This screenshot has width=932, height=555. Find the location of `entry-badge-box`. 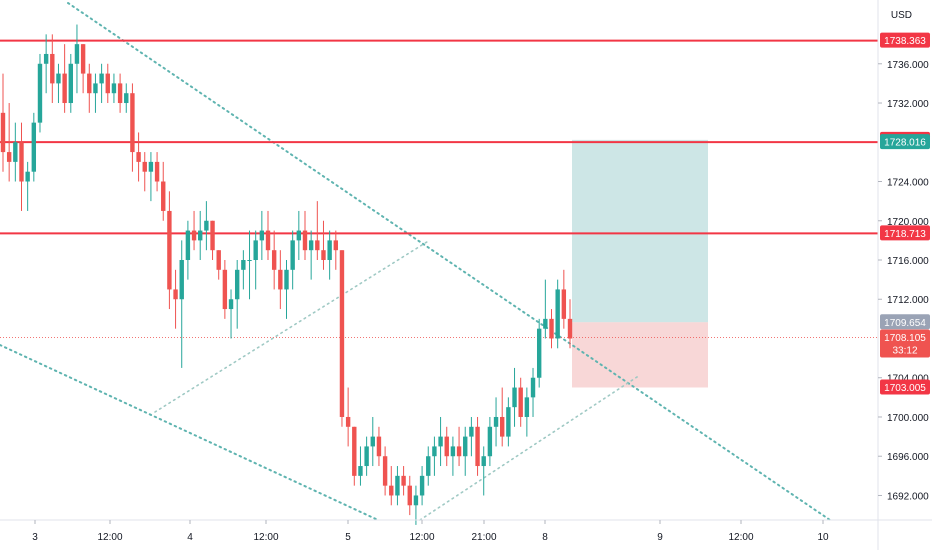

entry-badge-box is located at coordinates (905, 322).